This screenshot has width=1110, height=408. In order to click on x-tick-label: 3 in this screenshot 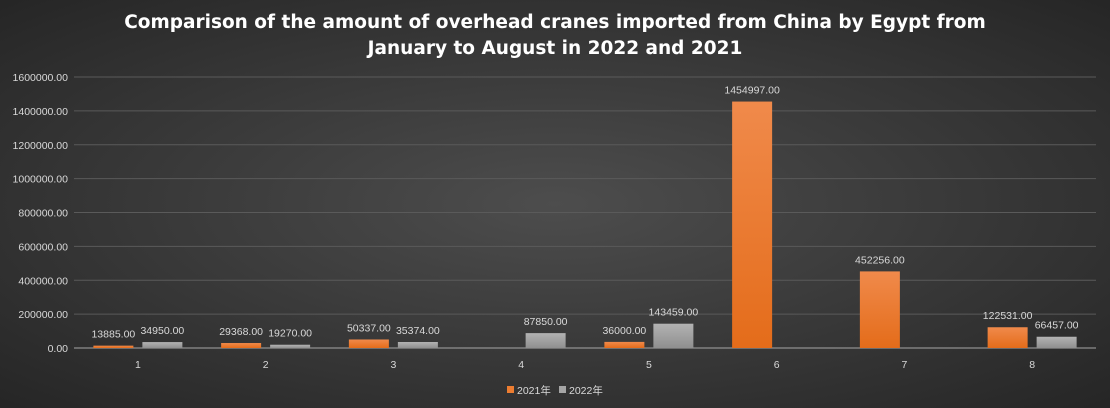, I will do `click(393, 365)`.